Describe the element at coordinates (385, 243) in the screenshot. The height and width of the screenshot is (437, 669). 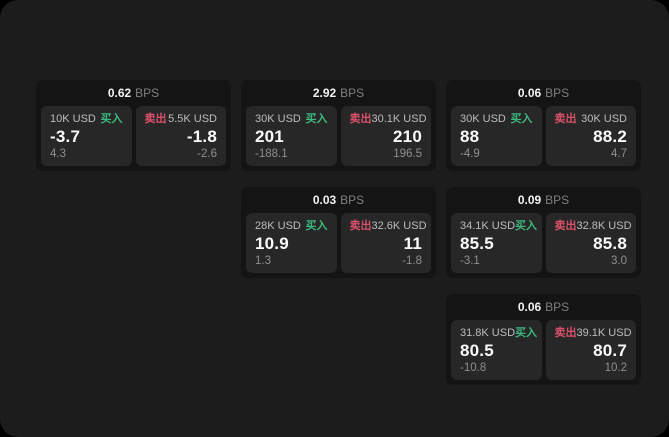
I see `sell-quote-tile: 卖出 32.6K USD 11 -1.8` at that location.